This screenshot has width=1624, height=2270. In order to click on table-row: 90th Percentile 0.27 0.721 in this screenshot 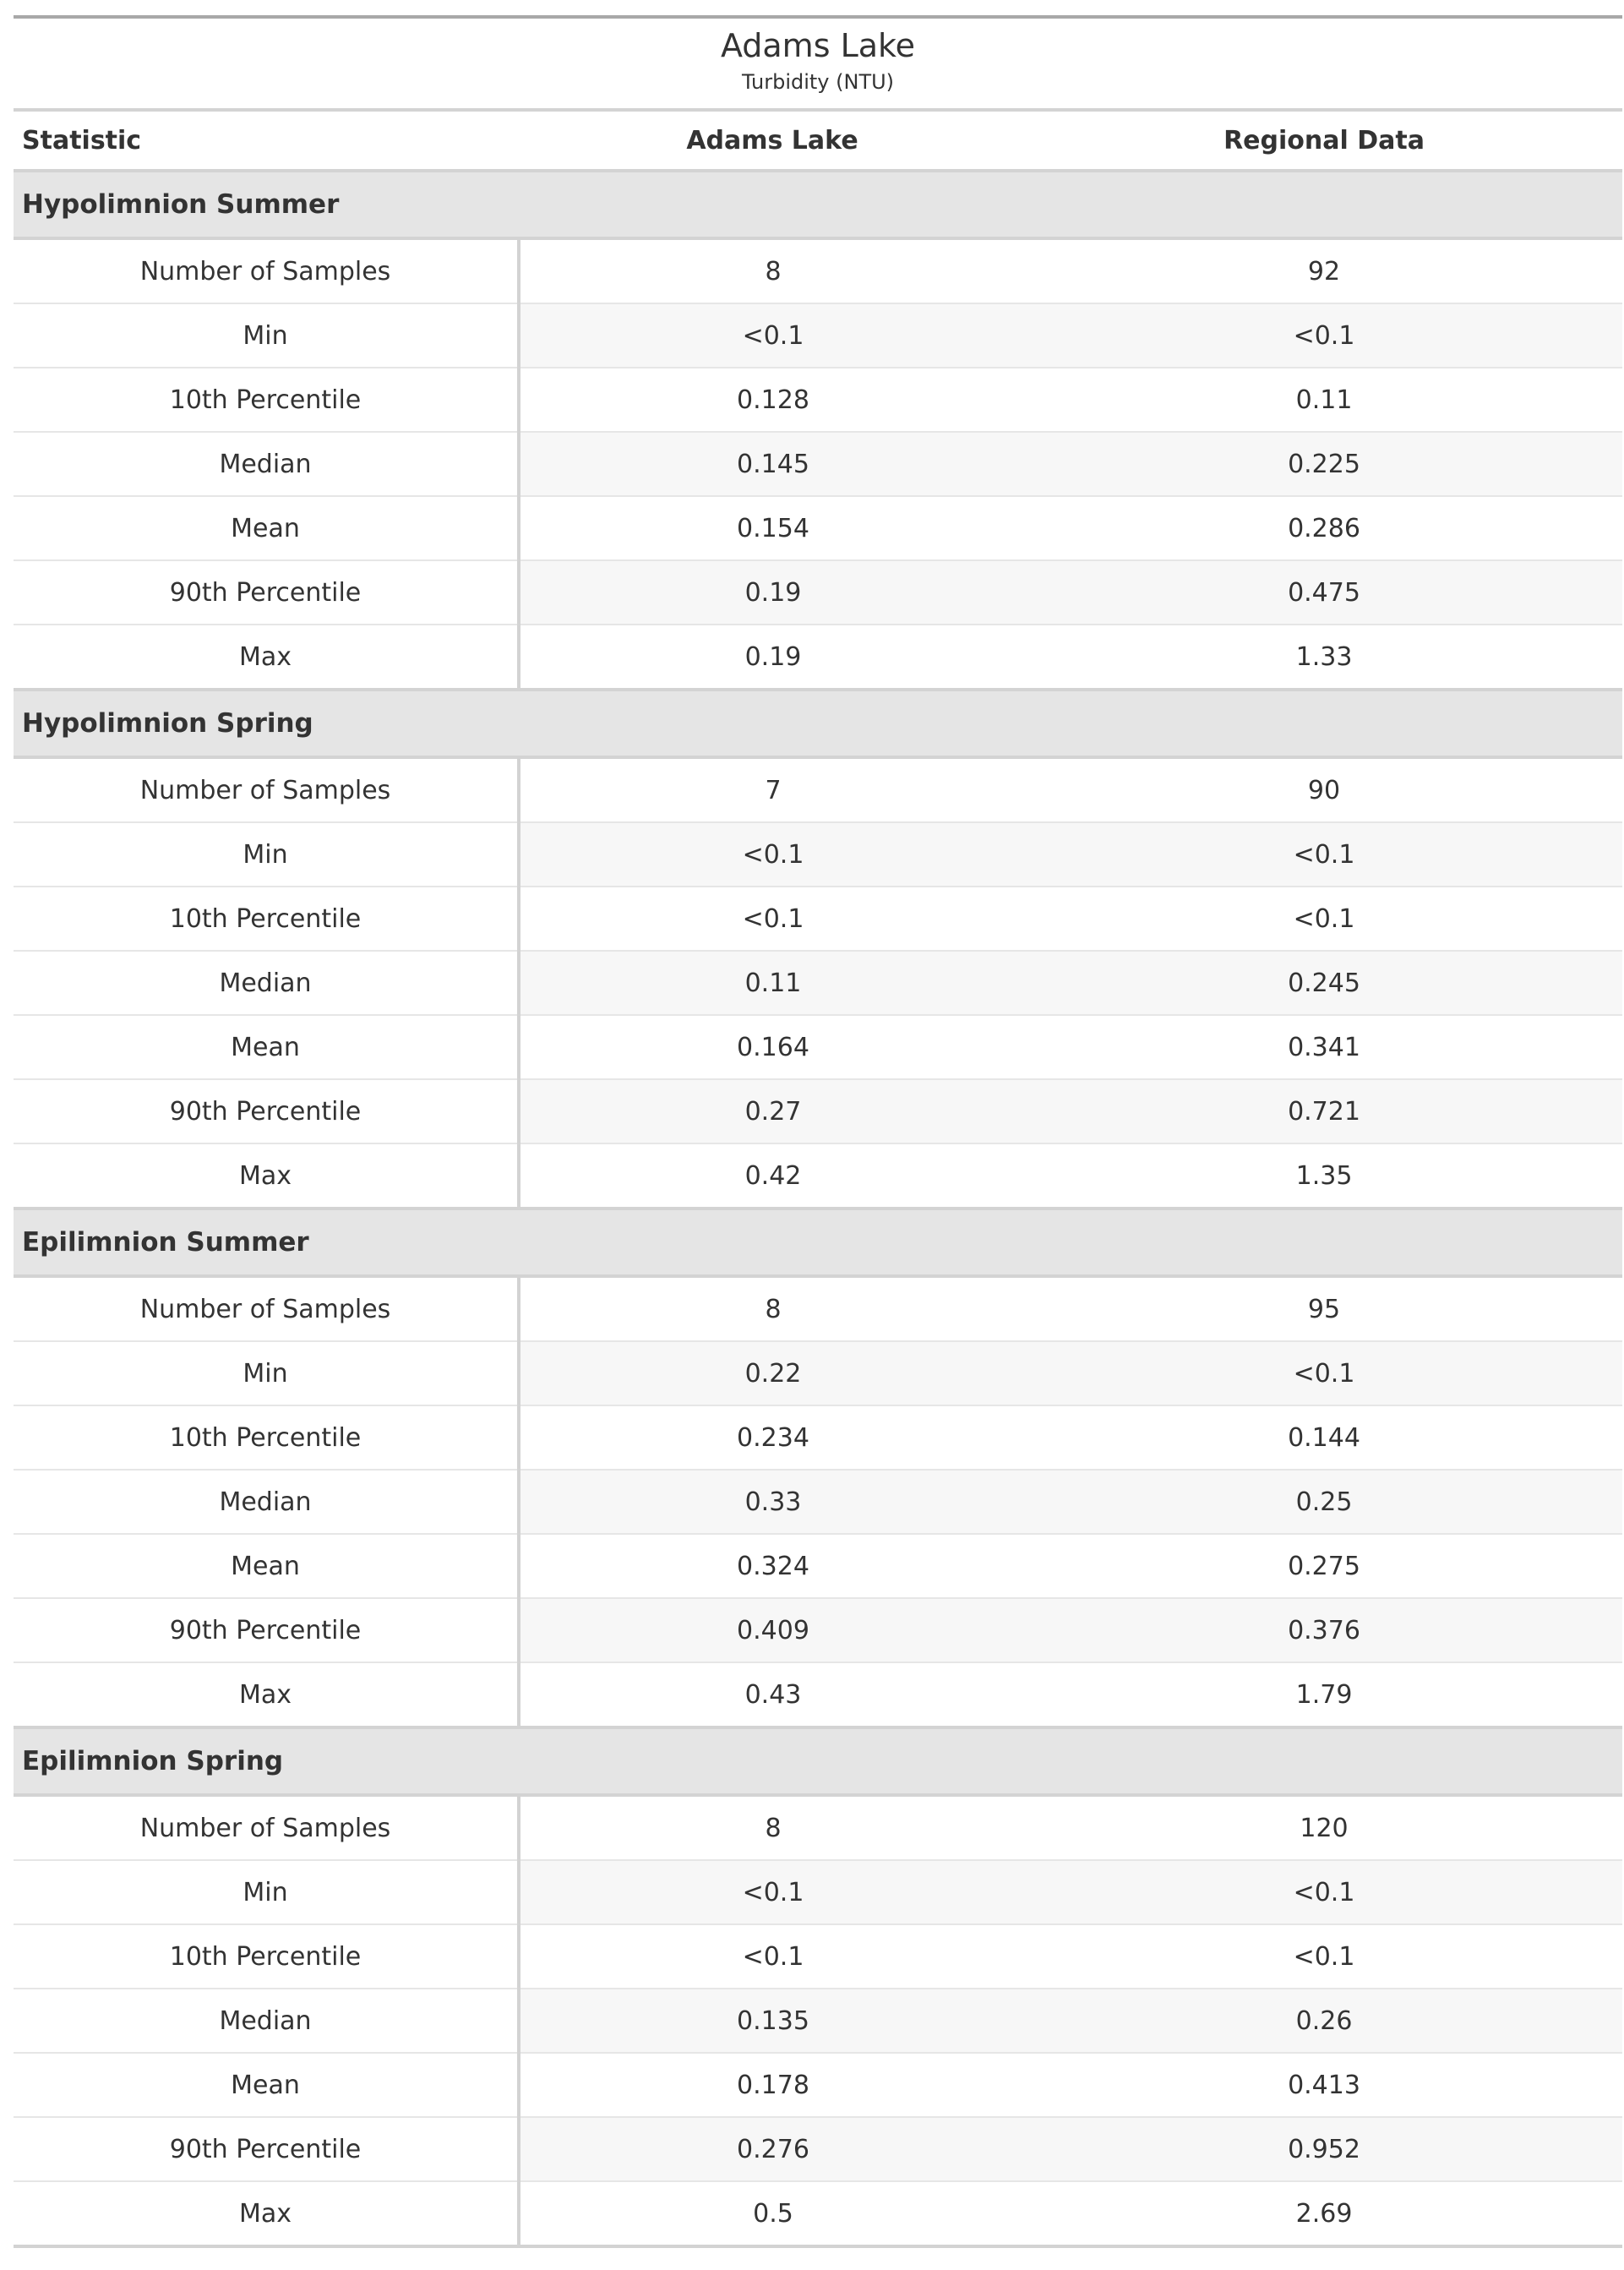, I will do `click(818, 1111)`.